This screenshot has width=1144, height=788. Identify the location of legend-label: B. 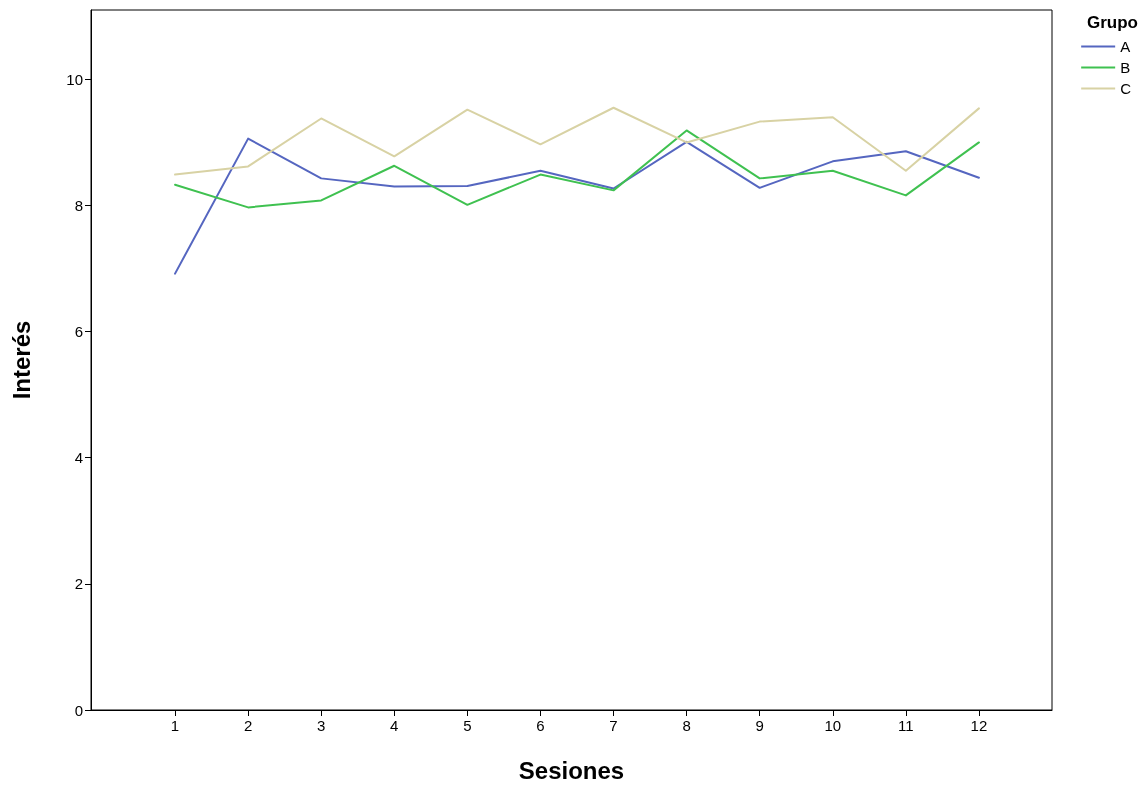
(1125, 67).